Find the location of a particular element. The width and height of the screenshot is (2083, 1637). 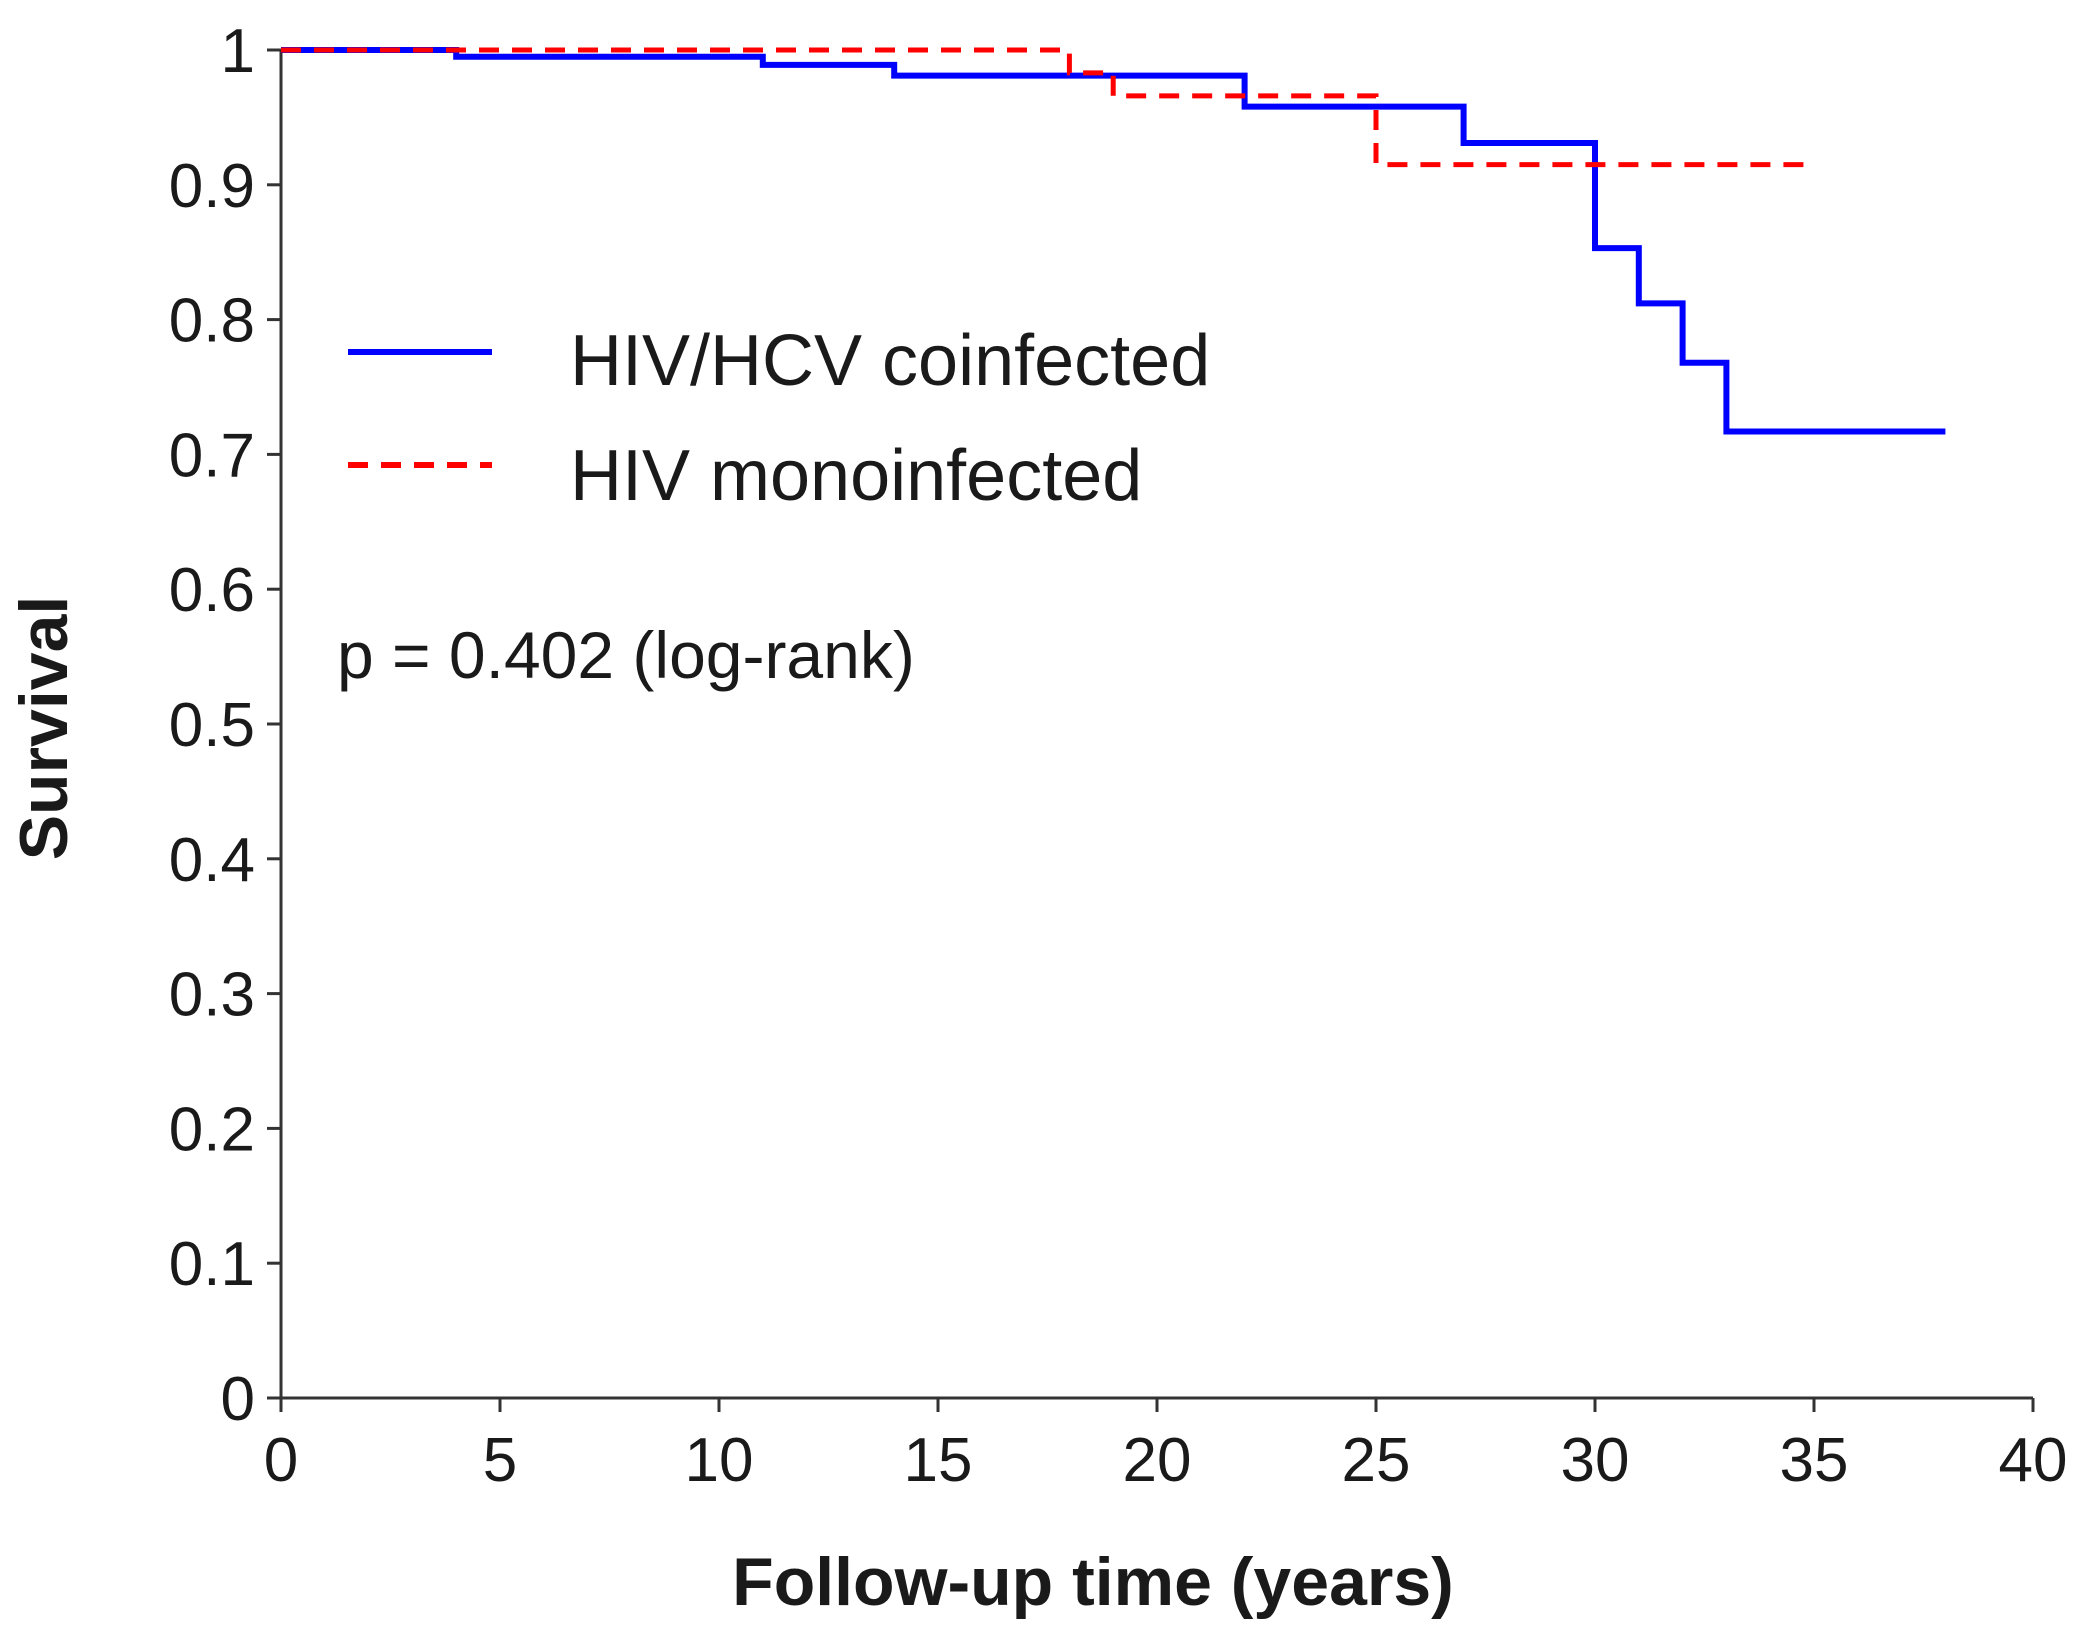

y-axis-ticks: 0 0.1 0.2 0.3 0.4 0.5 0.6 0.7 0.8 0.9 1 is located at coordinates (225, 725).